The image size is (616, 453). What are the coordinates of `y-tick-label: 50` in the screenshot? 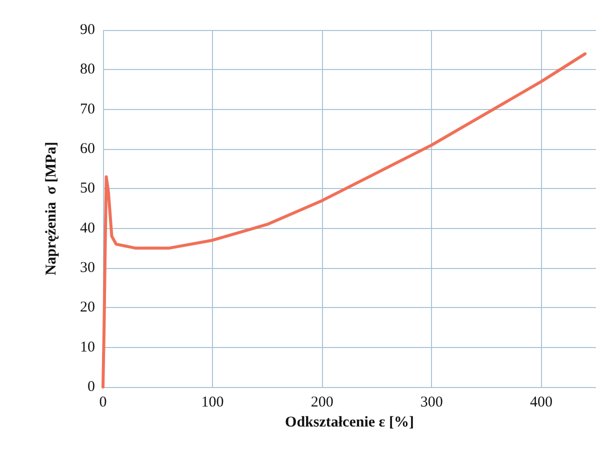 It's located at (87, 188).